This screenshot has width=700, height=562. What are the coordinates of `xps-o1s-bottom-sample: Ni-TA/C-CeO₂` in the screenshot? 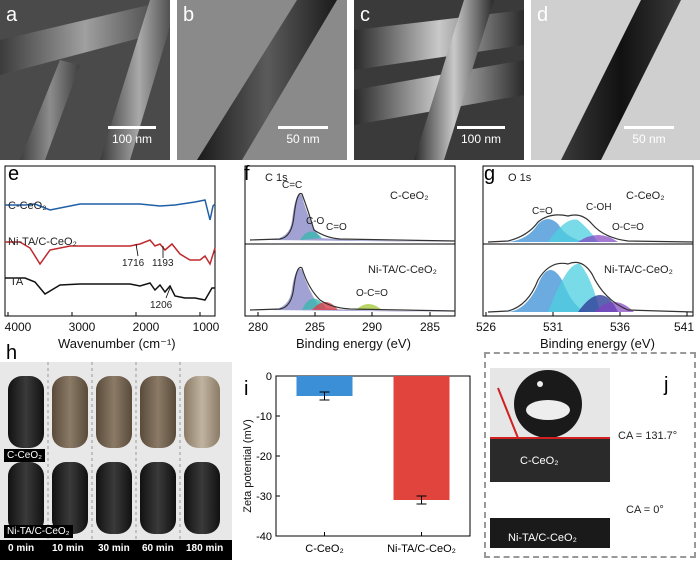 It's located at (638, 270).